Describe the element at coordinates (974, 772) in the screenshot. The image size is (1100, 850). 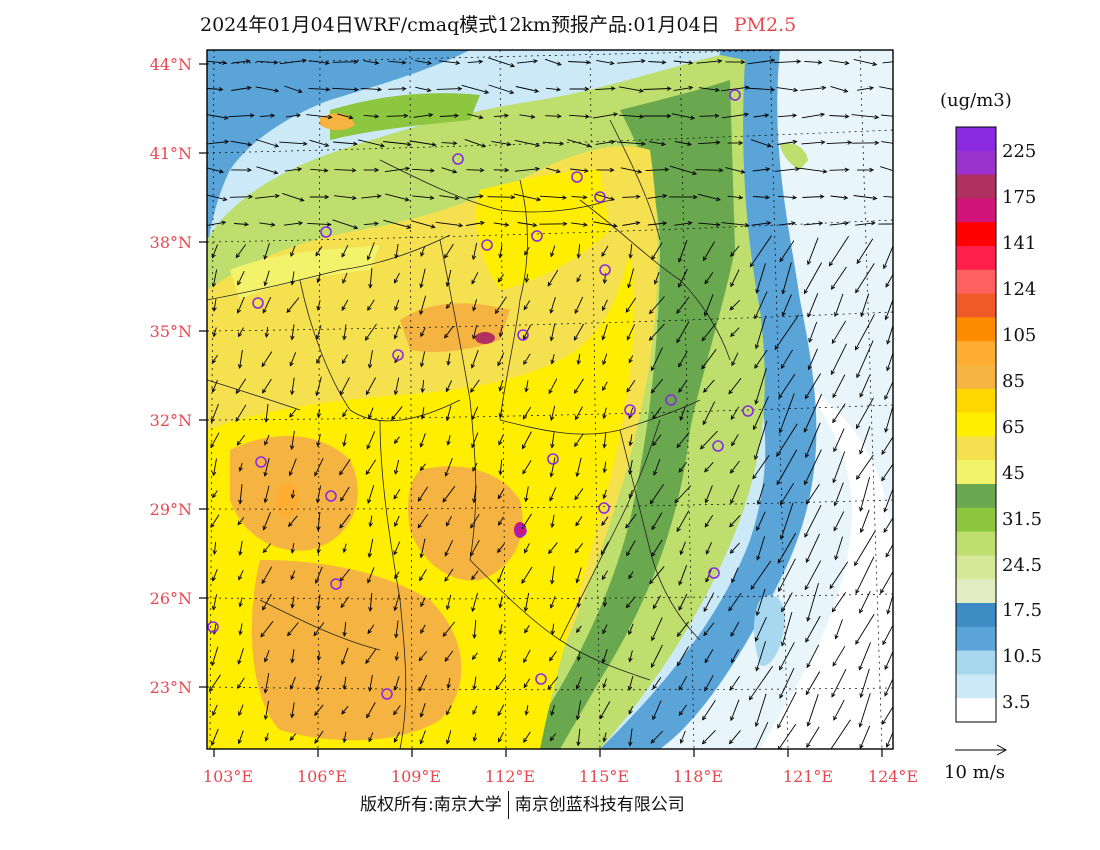
I see `wind-reference-label: 10 m/s` at that location.